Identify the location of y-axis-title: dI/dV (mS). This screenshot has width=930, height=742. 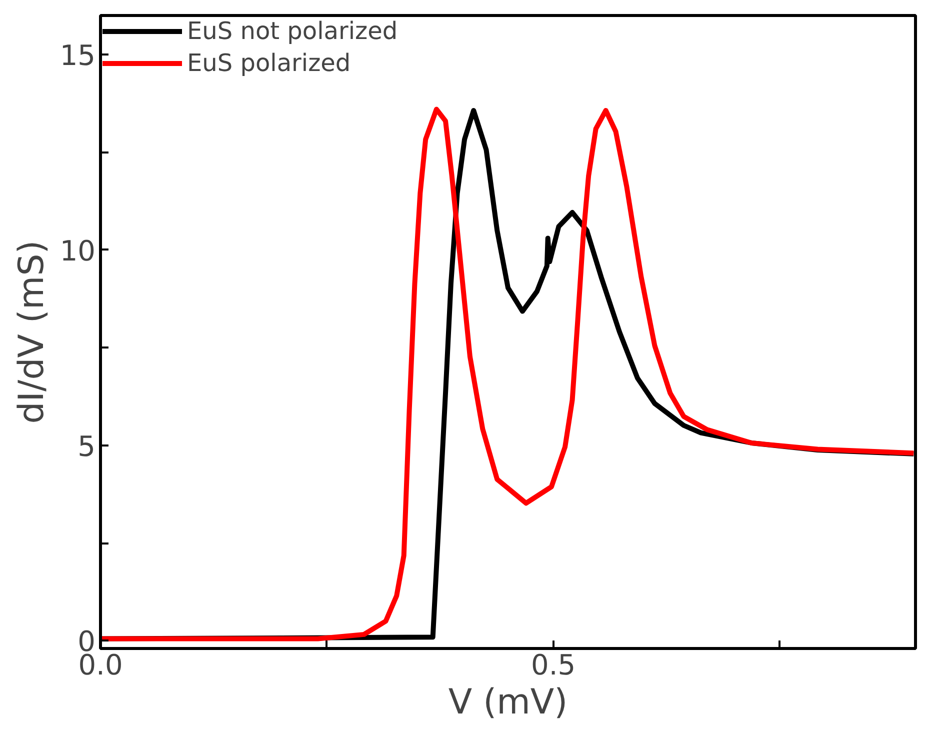
(32, 332).